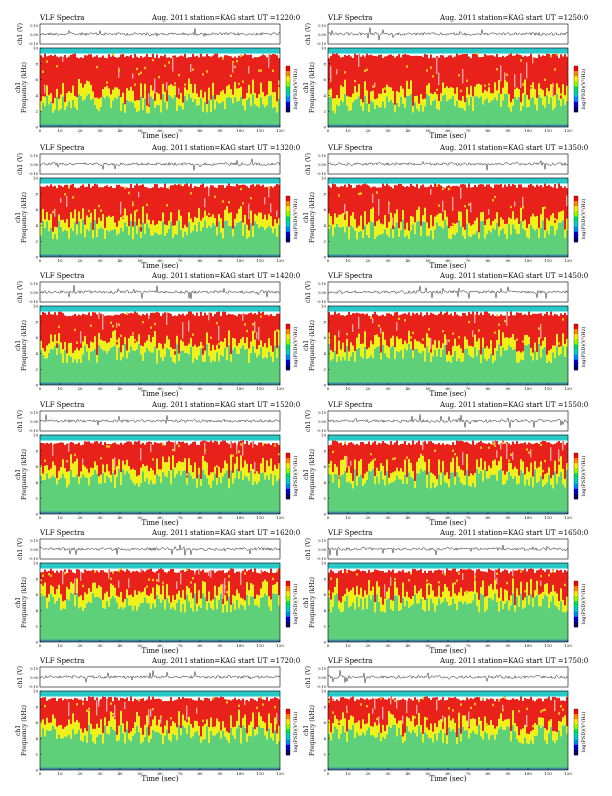 This screenshot has height=796, width=612. What do you see at coordinates (36, 498) in the screenshot?
I see `y-tick-label: 2` at bounding box center [36, 498].